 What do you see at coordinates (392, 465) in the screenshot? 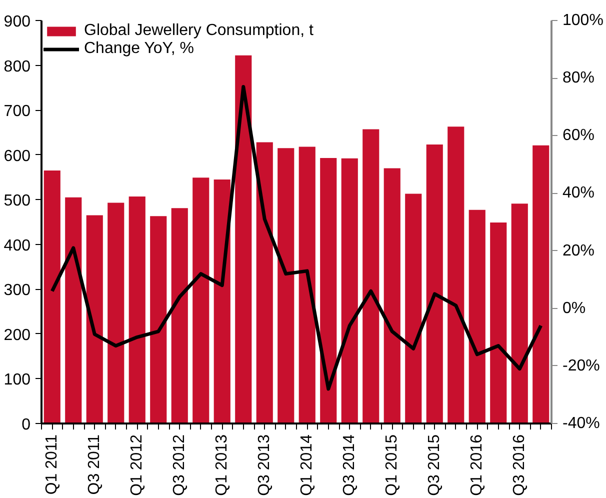
I see `x-tick-label: Q1 2015` at bounding box center [392, 465].